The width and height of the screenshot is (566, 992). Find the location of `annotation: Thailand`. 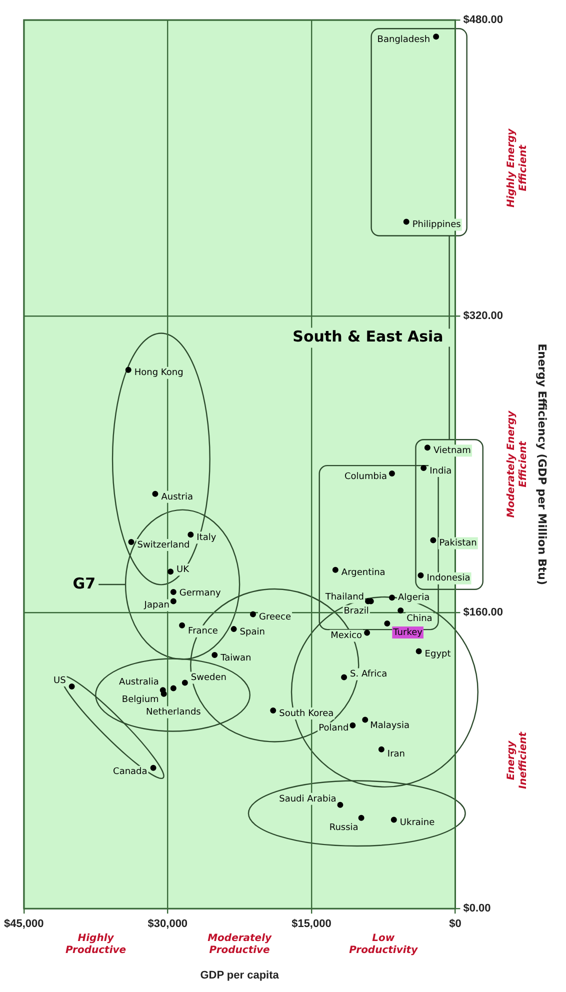

annotation: Thailand is located at coordinates (344, 597).